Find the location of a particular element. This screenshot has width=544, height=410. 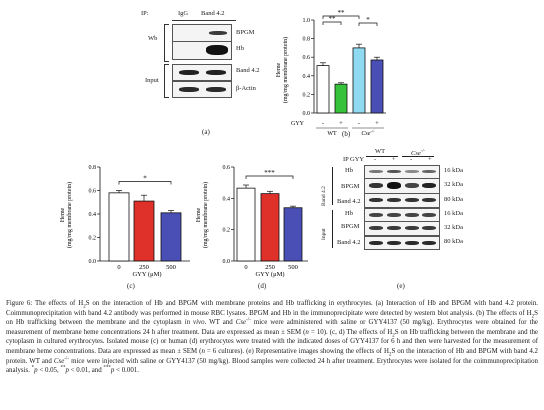

panel-e-kda-1: 32 kDa is located at coordinates (453, 184).